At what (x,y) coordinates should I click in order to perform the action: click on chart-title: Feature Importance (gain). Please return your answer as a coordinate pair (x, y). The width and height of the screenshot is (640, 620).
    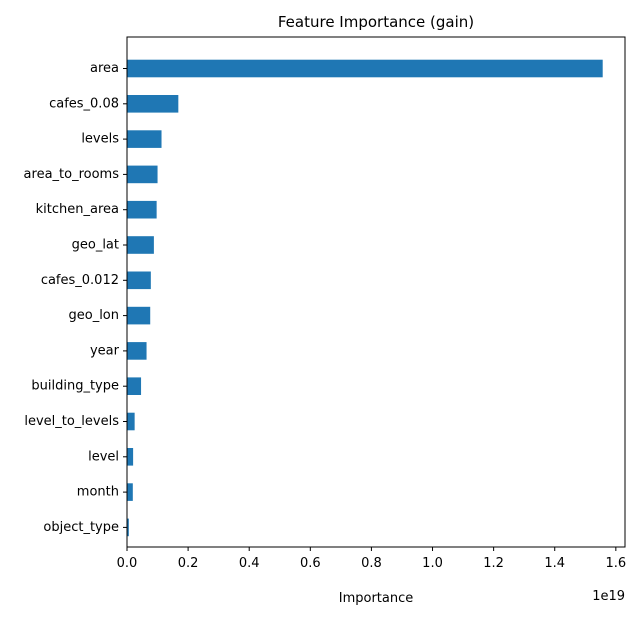
    Looking at the image, I should click on (376, 22).